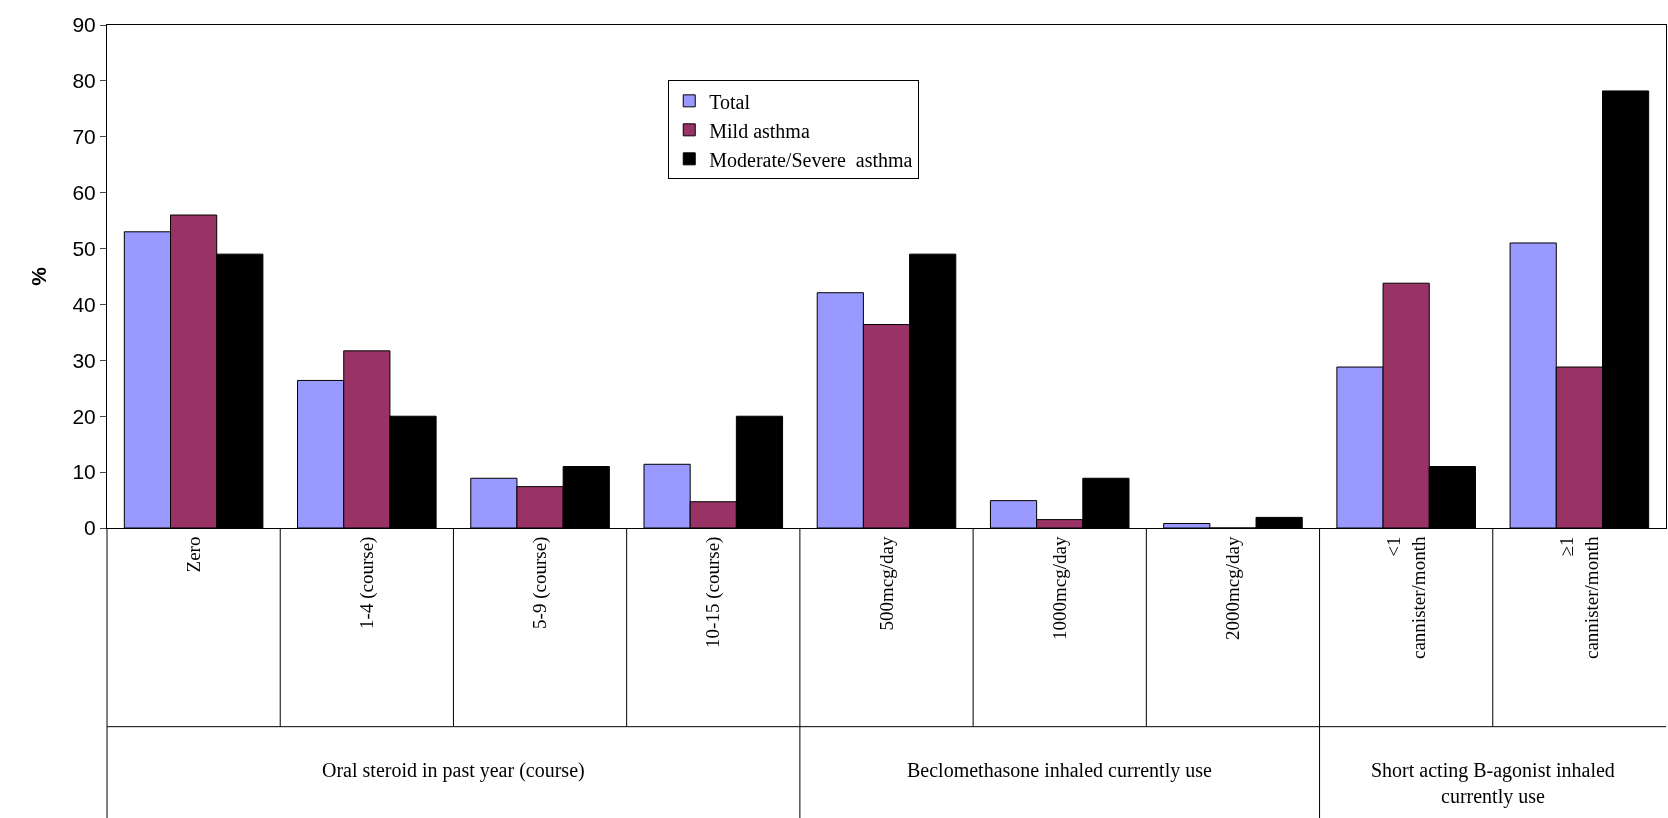 The width and height of the screenshot is (1668, 818). I want to click on y-tick-label: 10, so click(84, 472).